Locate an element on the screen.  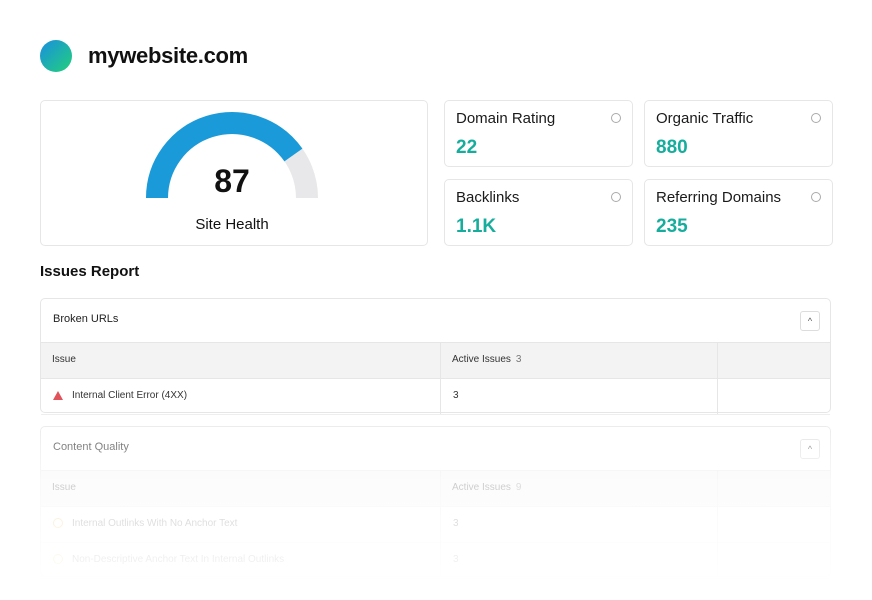
graphics is located at coordinates (179, 119).